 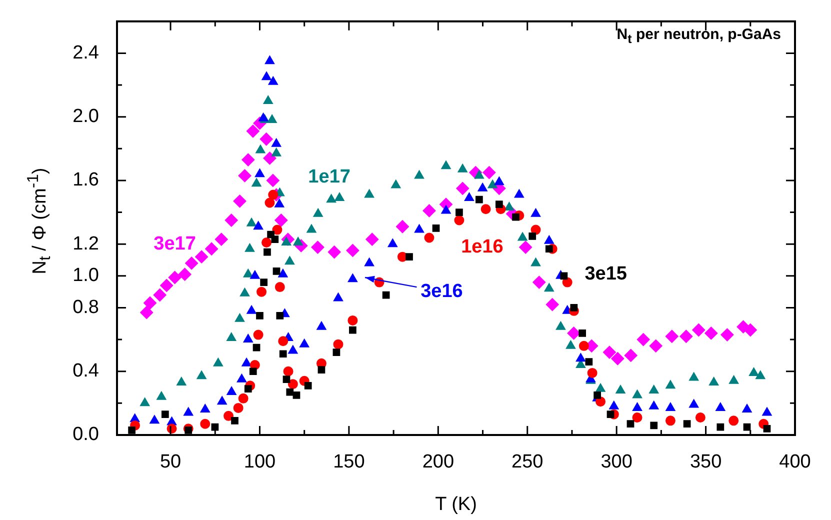 I want to click on y-tick-label: 2.4, so click(x=86, y=53).